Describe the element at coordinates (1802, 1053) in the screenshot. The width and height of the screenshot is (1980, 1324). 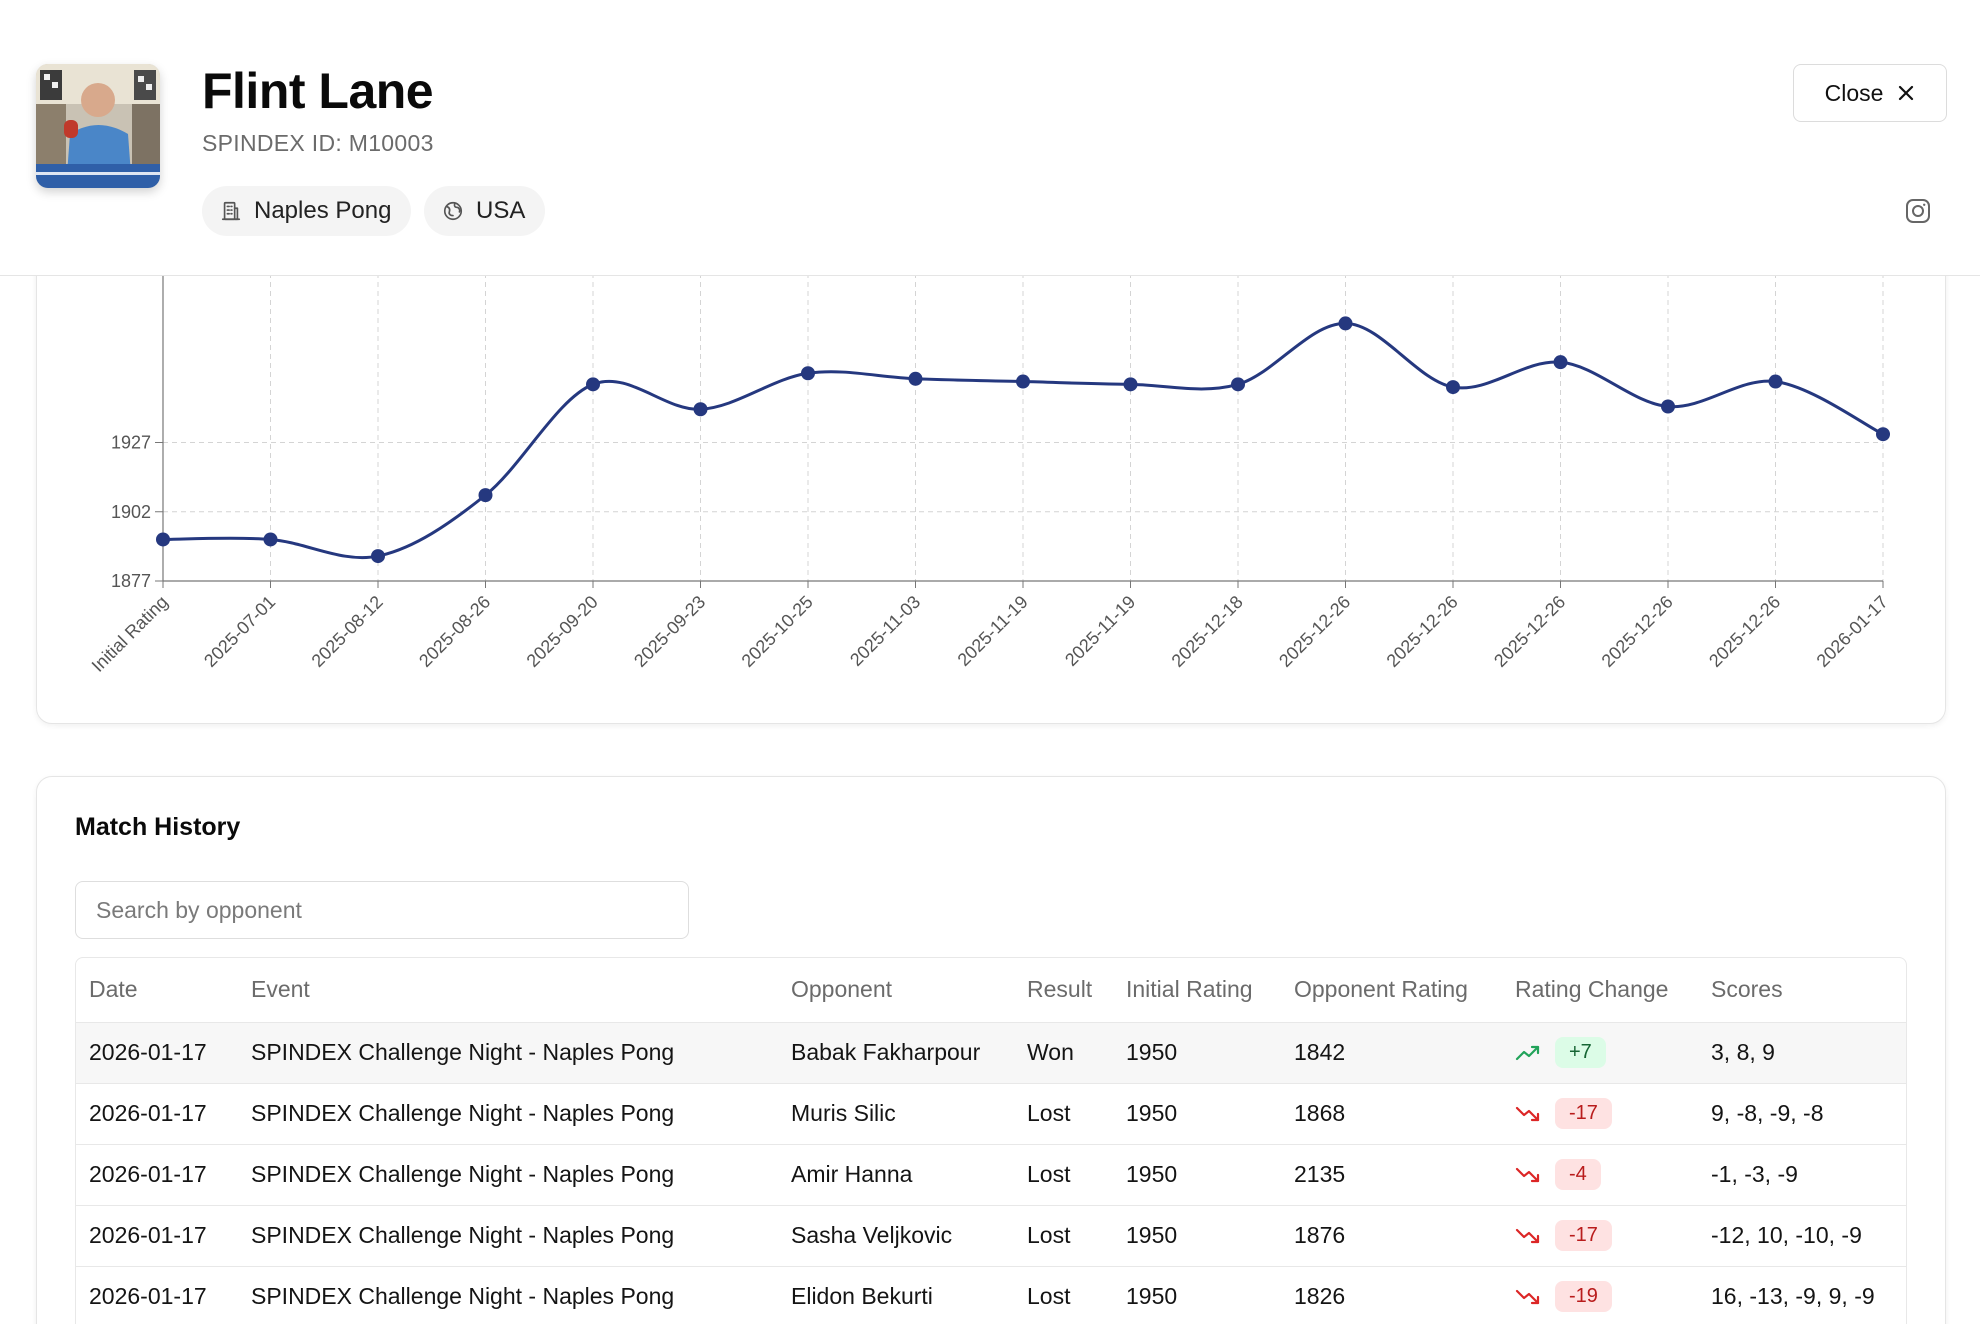
I see `cell-scores: 3, 8, 9` at that location.